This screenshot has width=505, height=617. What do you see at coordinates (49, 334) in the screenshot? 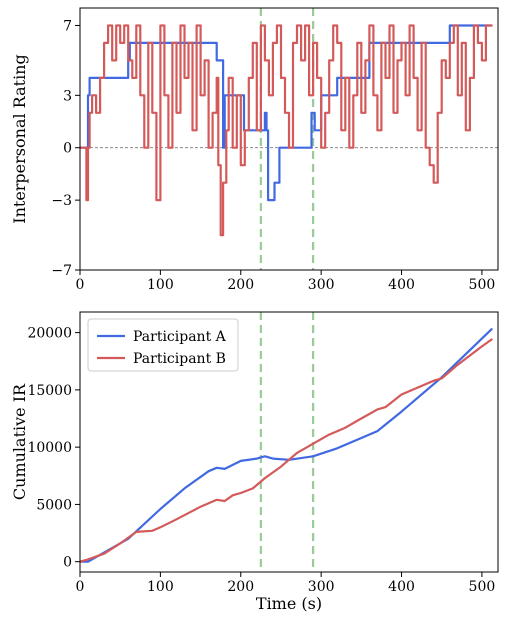
I see `y-tick-label: 20000` at bounding box center [49, 334].